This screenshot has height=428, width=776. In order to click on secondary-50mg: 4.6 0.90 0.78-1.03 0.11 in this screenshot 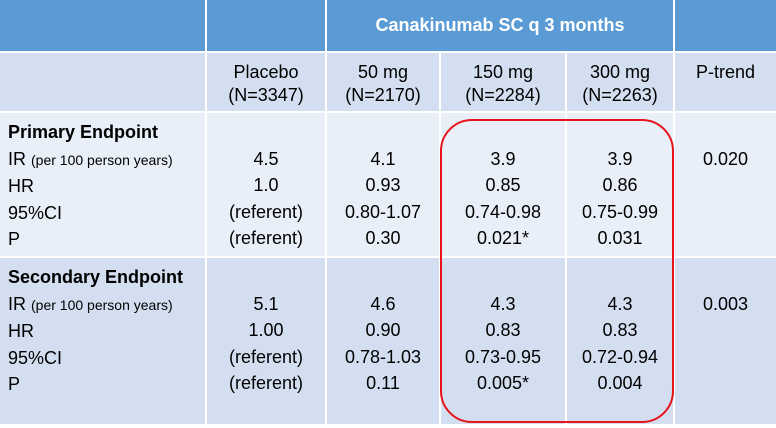, I will do `click(383, 340)`.